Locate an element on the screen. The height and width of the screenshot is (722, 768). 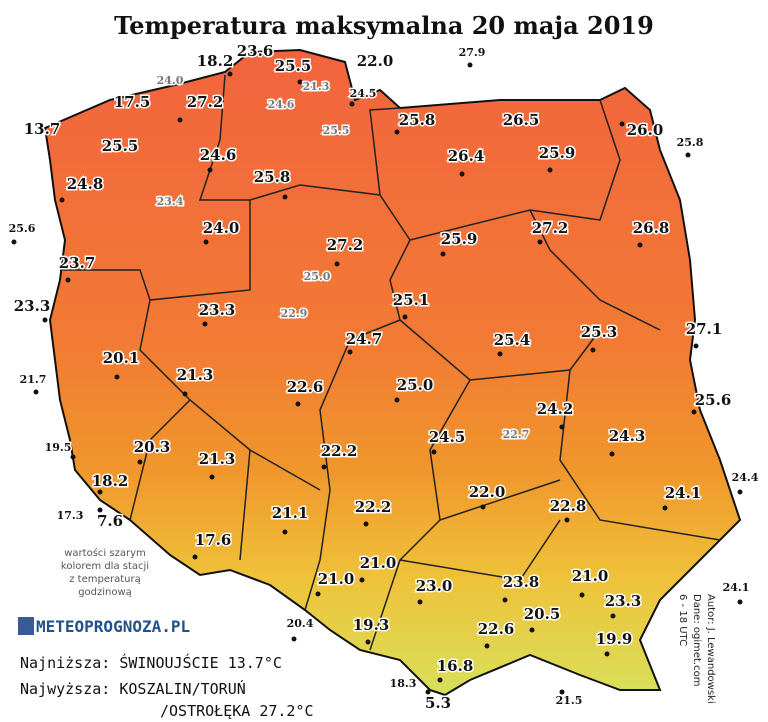
credit: 6 - 18 UTC is located at coordinates (682, 620).